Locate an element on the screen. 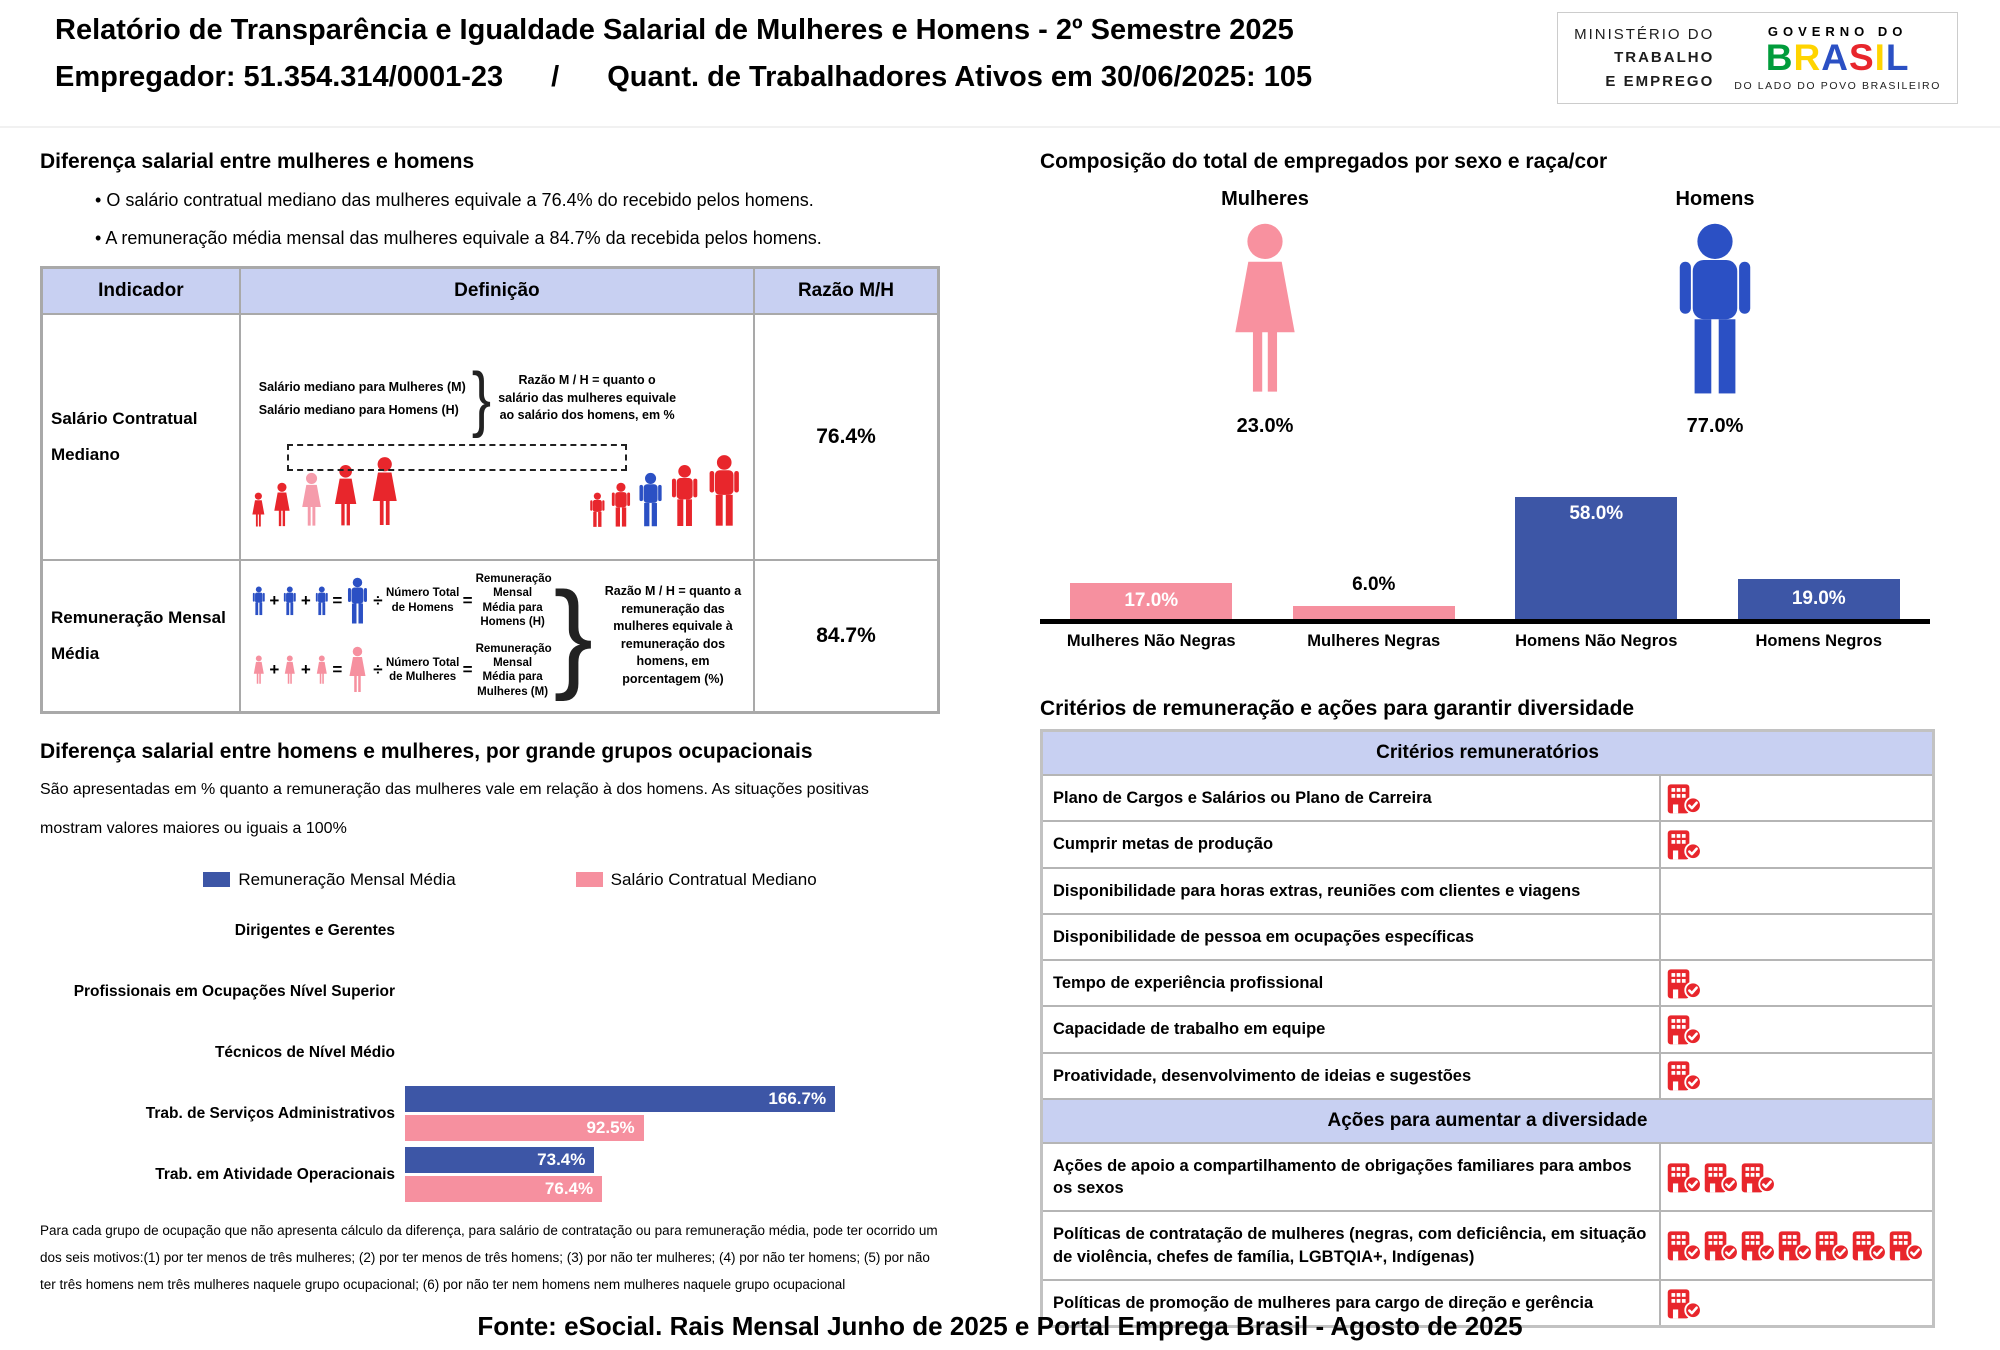 This screenshot has height=1350, width=2000. median-dashed-box is located at coordinates (456, 458).